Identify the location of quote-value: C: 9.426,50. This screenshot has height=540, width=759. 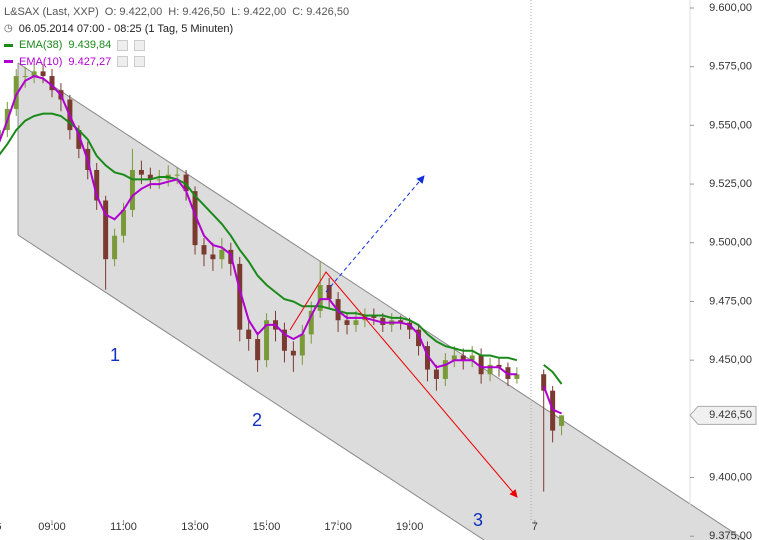
(321, 12).